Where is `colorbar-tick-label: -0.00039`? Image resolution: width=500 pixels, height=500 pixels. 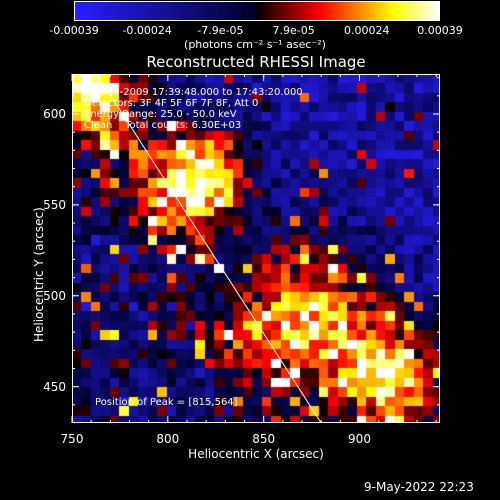 colorbar-tick-label: -0.00039 is located at coordinates (74, 30).